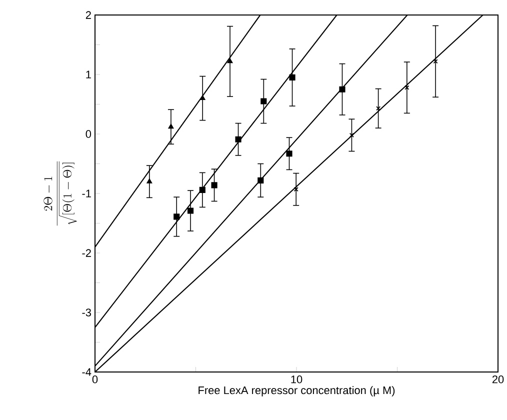  I want to click on y-tick-label: -3, so click(86, 312).